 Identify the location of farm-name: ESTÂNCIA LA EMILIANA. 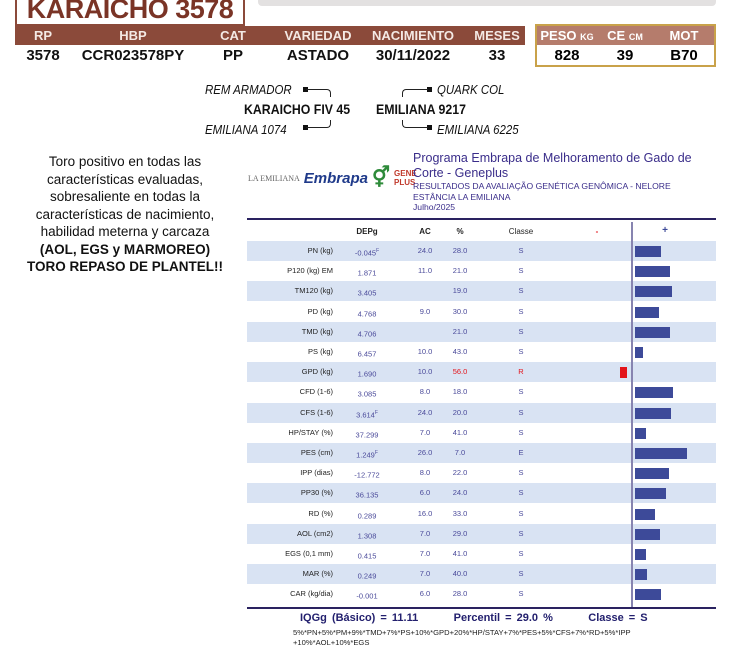
(462, 196).